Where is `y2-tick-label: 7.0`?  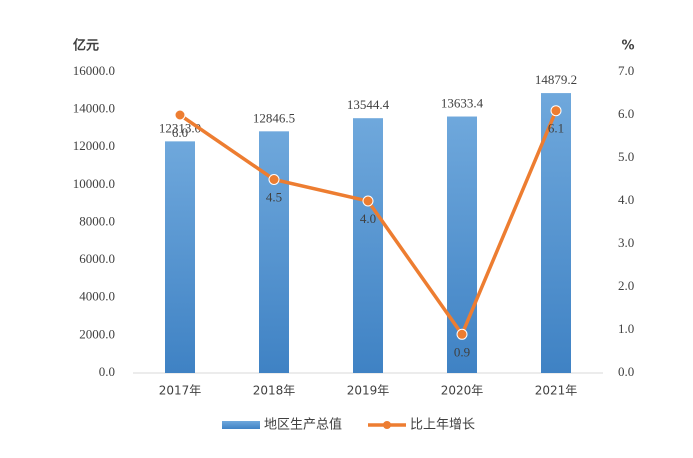
y2-tick-label: 7.0 is located at coordinates (626, 70).